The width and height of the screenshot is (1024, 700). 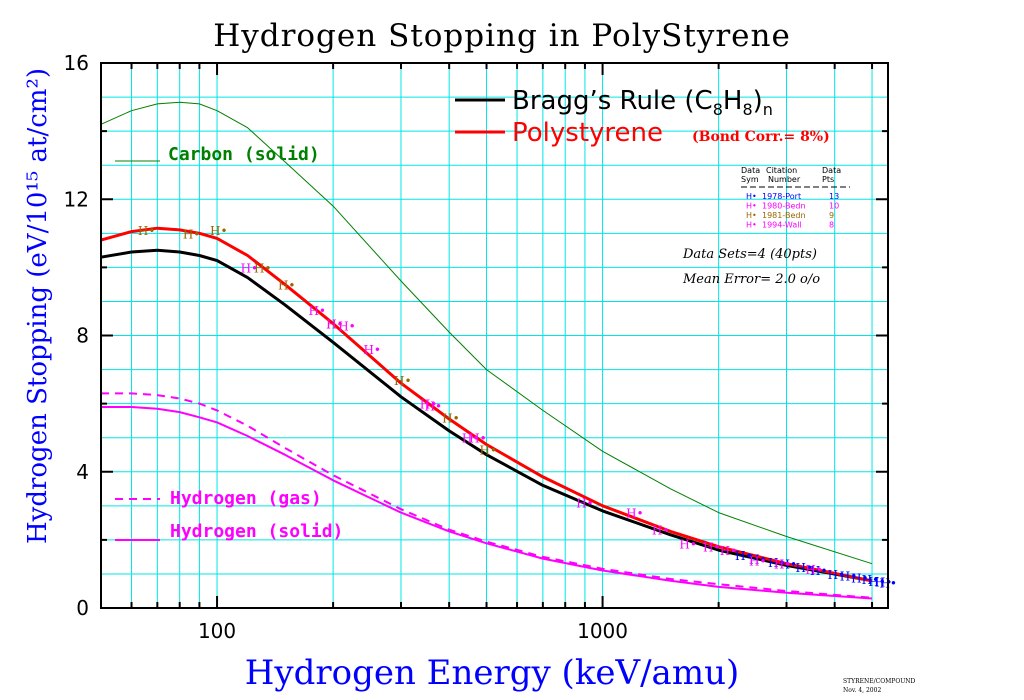 I want to click on y-tick-label: 8, so click(x=82, y=336).